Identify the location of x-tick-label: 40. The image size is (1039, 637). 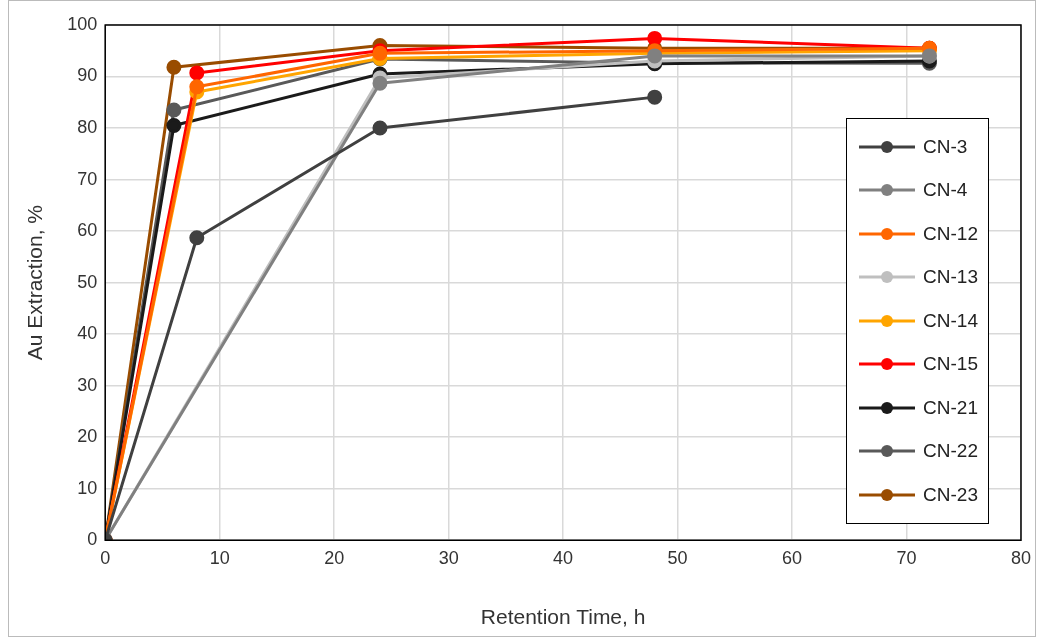
(563, 557).